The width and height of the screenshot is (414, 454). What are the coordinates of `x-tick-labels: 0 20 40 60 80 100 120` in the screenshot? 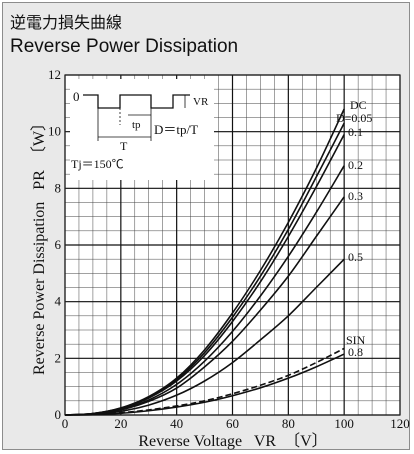 It's located at (236, 423).